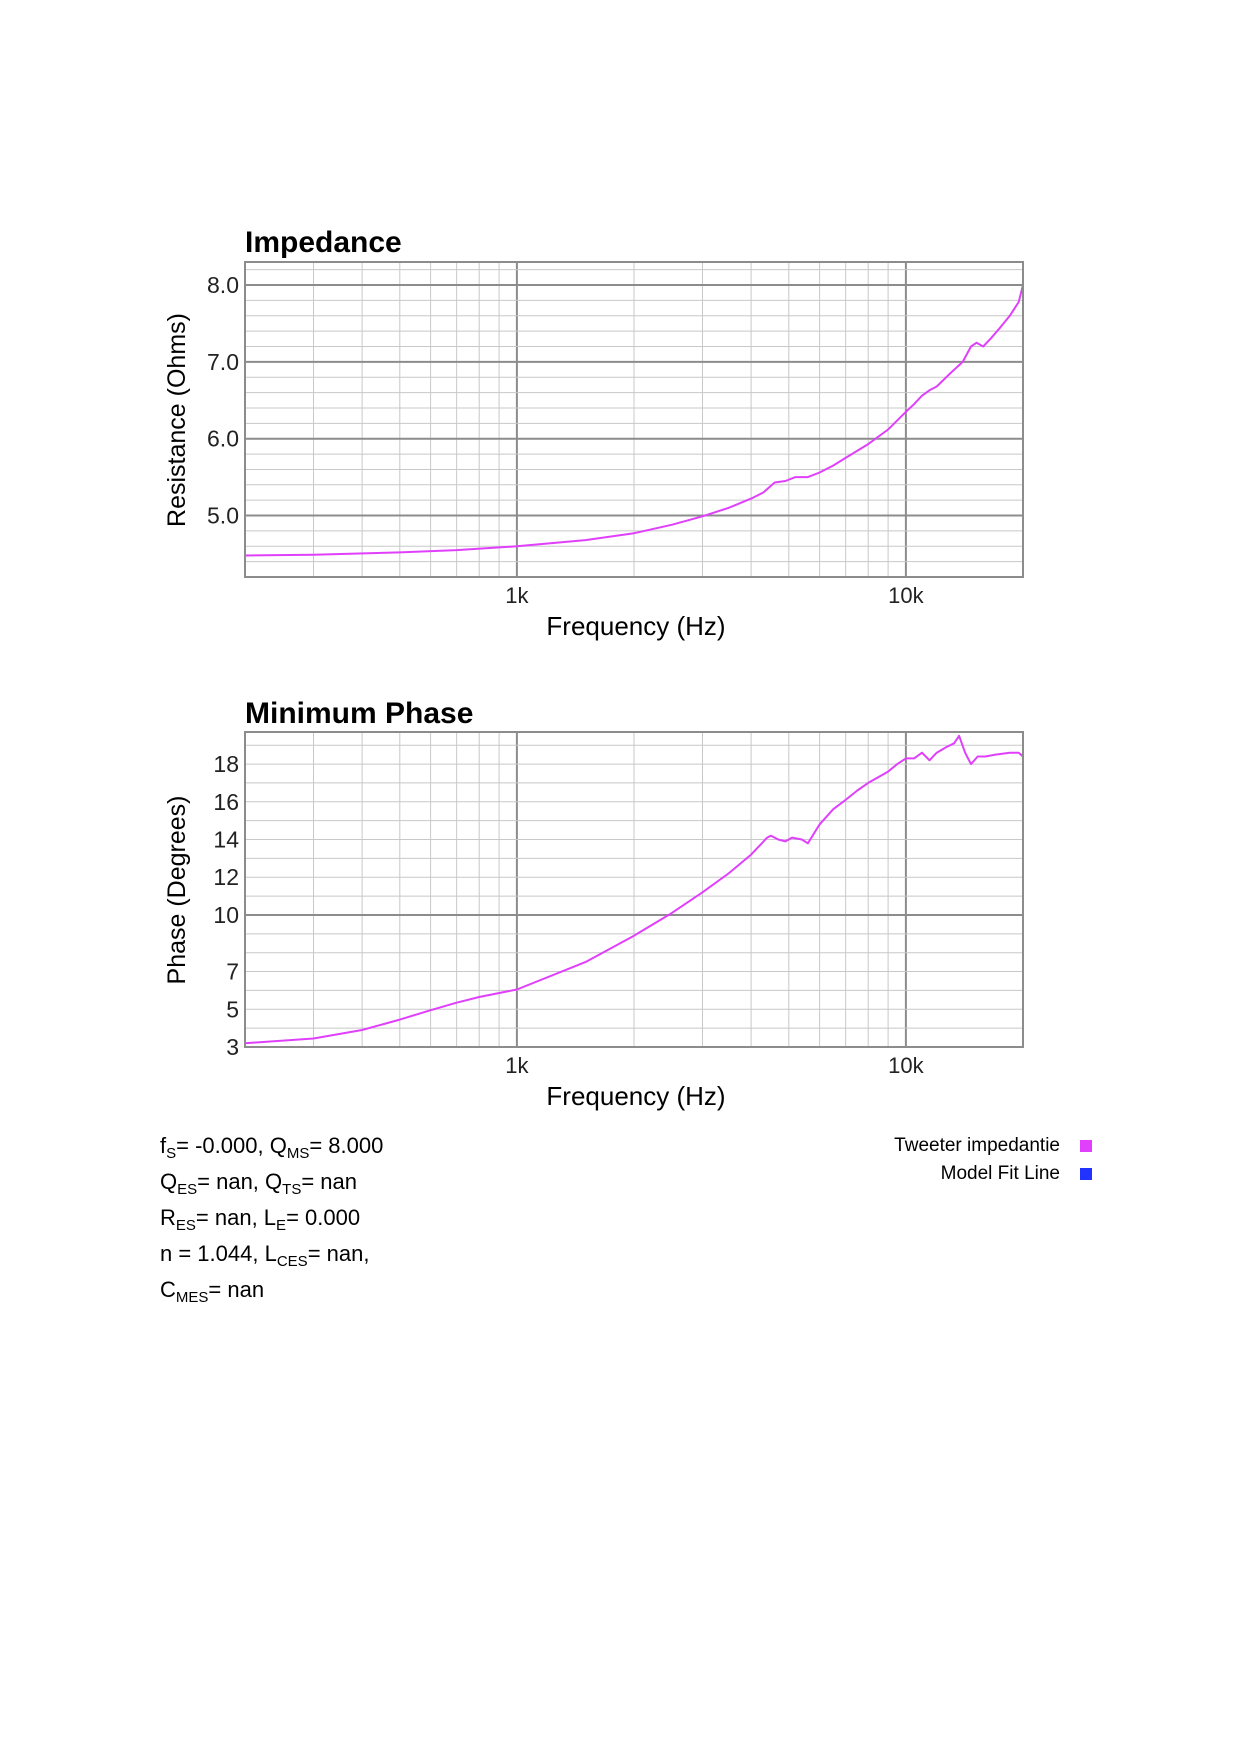  What do you see at coordinates (338, 1253) in the screenshot?
I see `lces-value: = nan,` at bounding box center [338, 1253].